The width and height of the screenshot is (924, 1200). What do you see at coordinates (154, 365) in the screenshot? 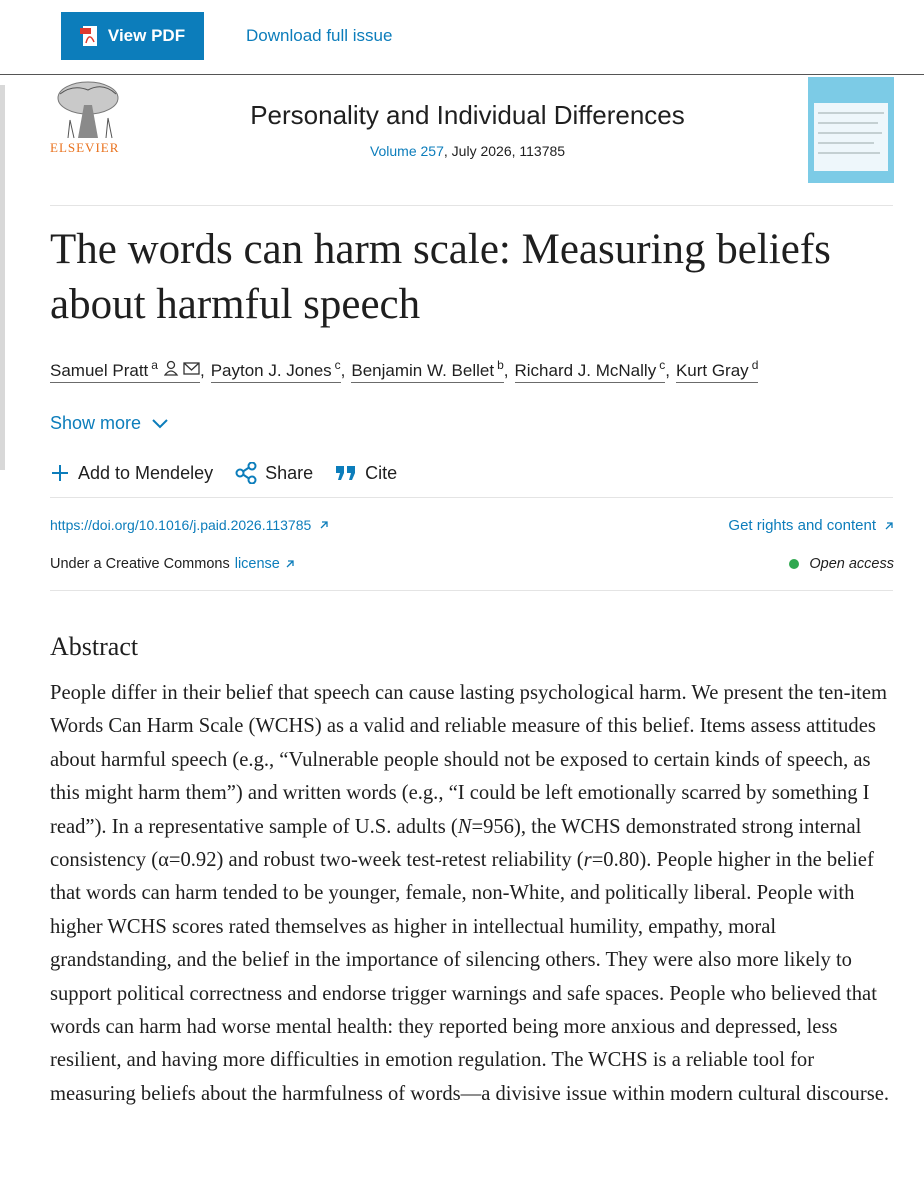
I see `affiliation-mark: a` at bounding box center [154, 365].